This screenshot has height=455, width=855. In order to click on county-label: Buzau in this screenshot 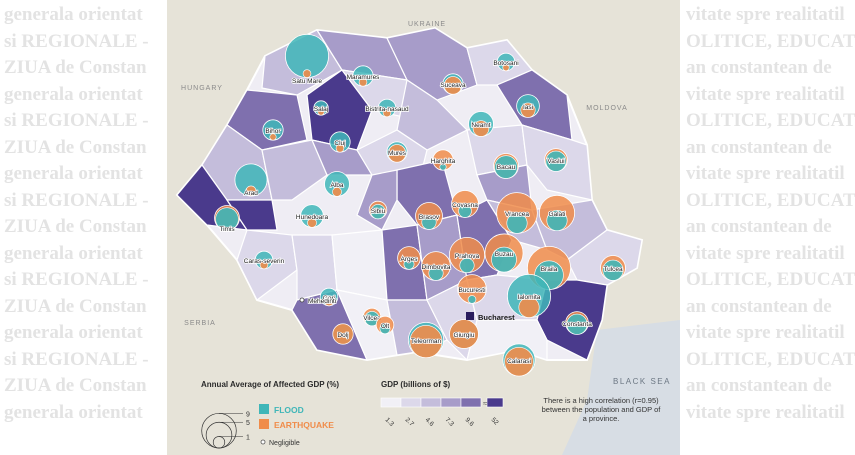, I will do `click(504, 254)`.